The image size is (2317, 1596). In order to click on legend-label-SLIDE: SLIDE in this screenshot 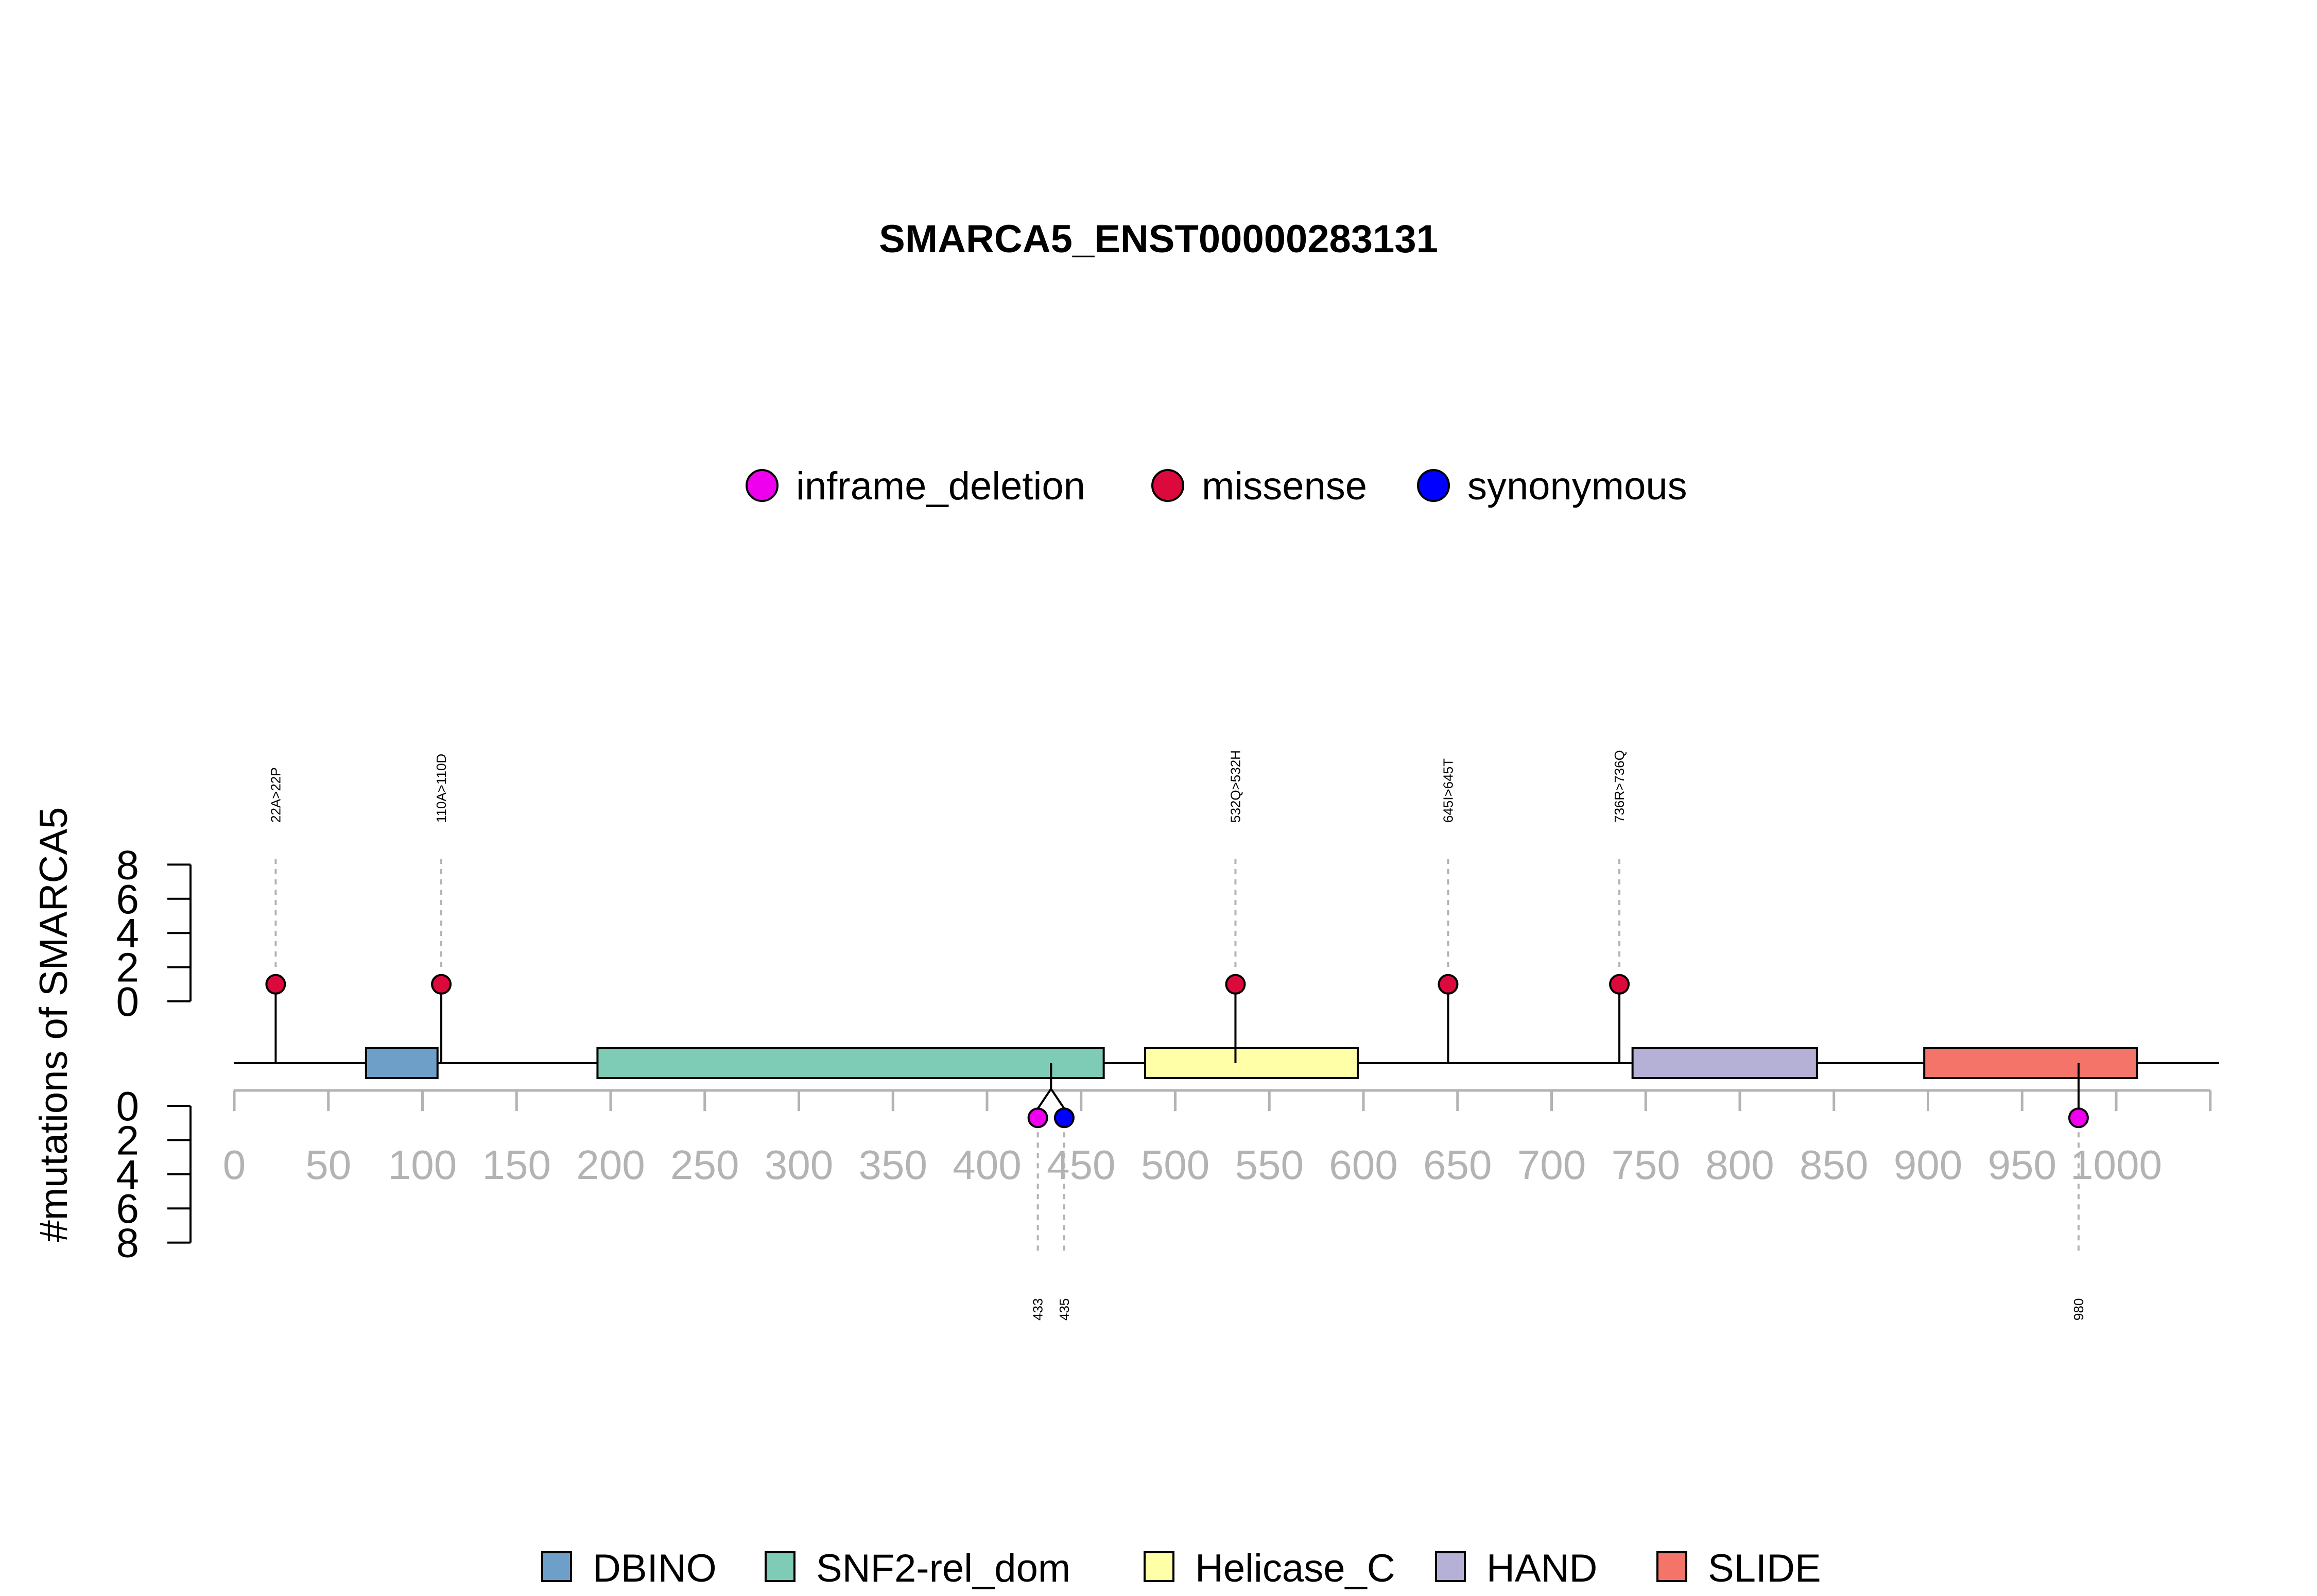, I will do `click(1764, 1569)`.